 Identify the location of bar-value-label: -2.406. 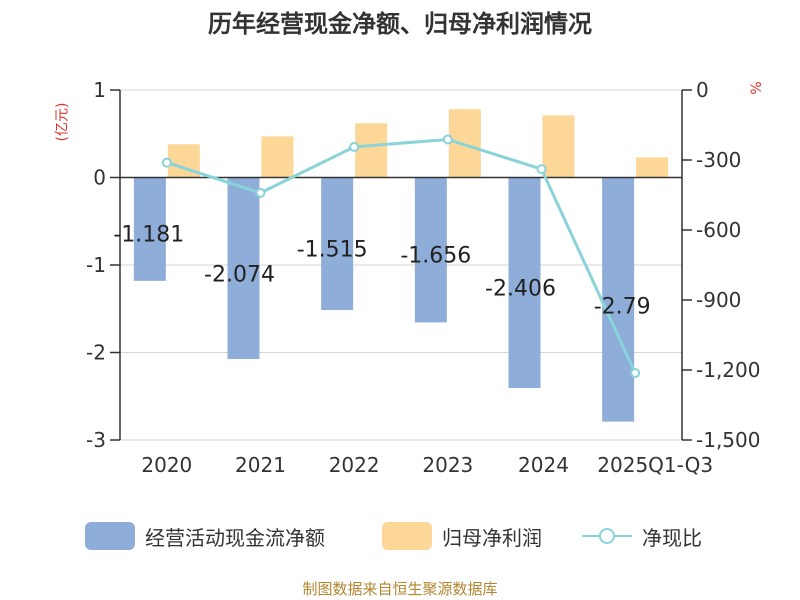
(520, 289).